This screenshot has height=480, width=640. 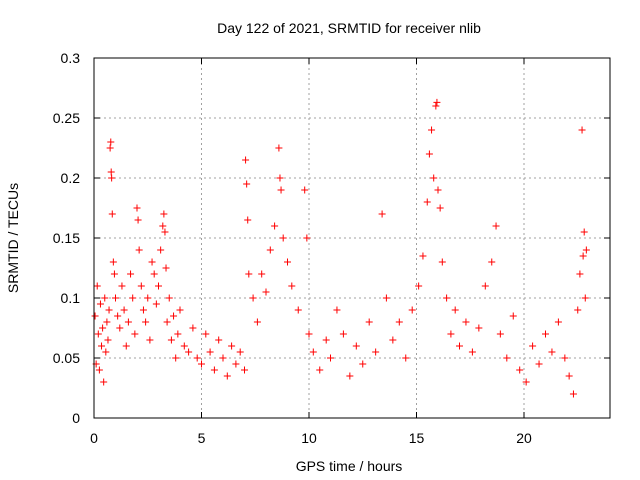 What do you see at coordinates (524, 438) in the screenshot?
I see `x-tick-label: 20` at bounding box center [524, 438].